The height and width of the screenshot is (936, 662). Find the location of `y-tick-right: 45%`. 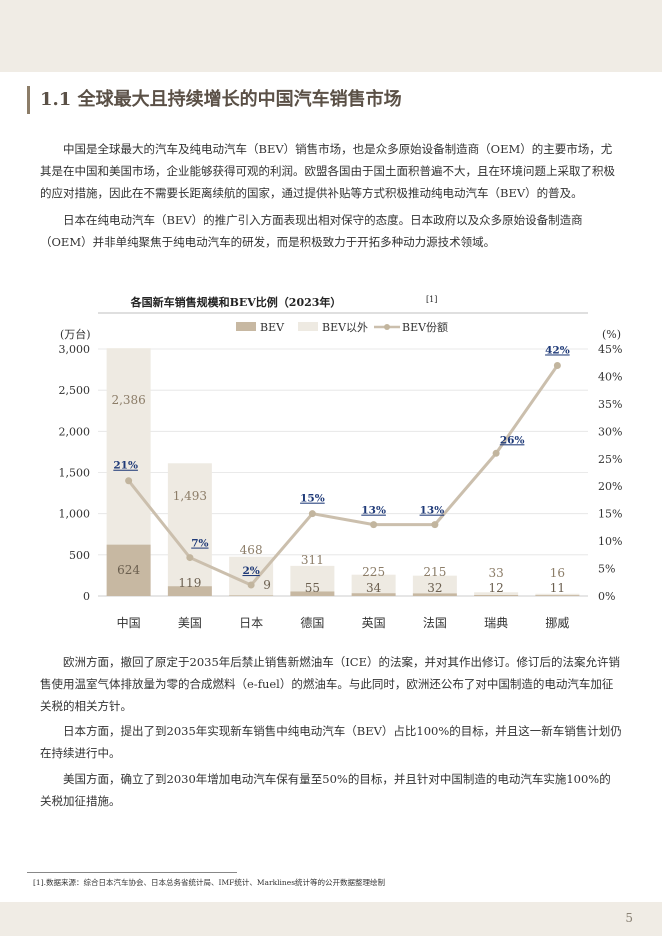

y-tick-right: 45% is located at coordinates (610, 349).